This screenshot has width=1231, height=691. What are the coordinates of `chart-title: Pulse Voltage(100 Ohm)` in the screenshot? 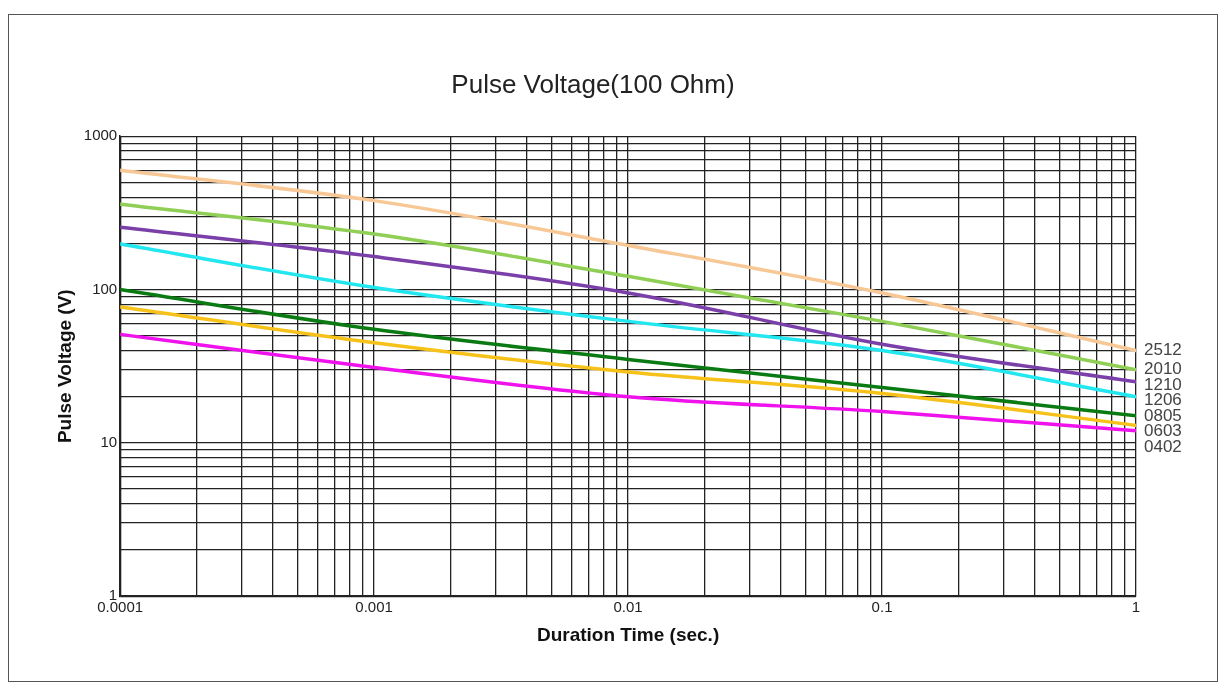 It's located at (593, 83).